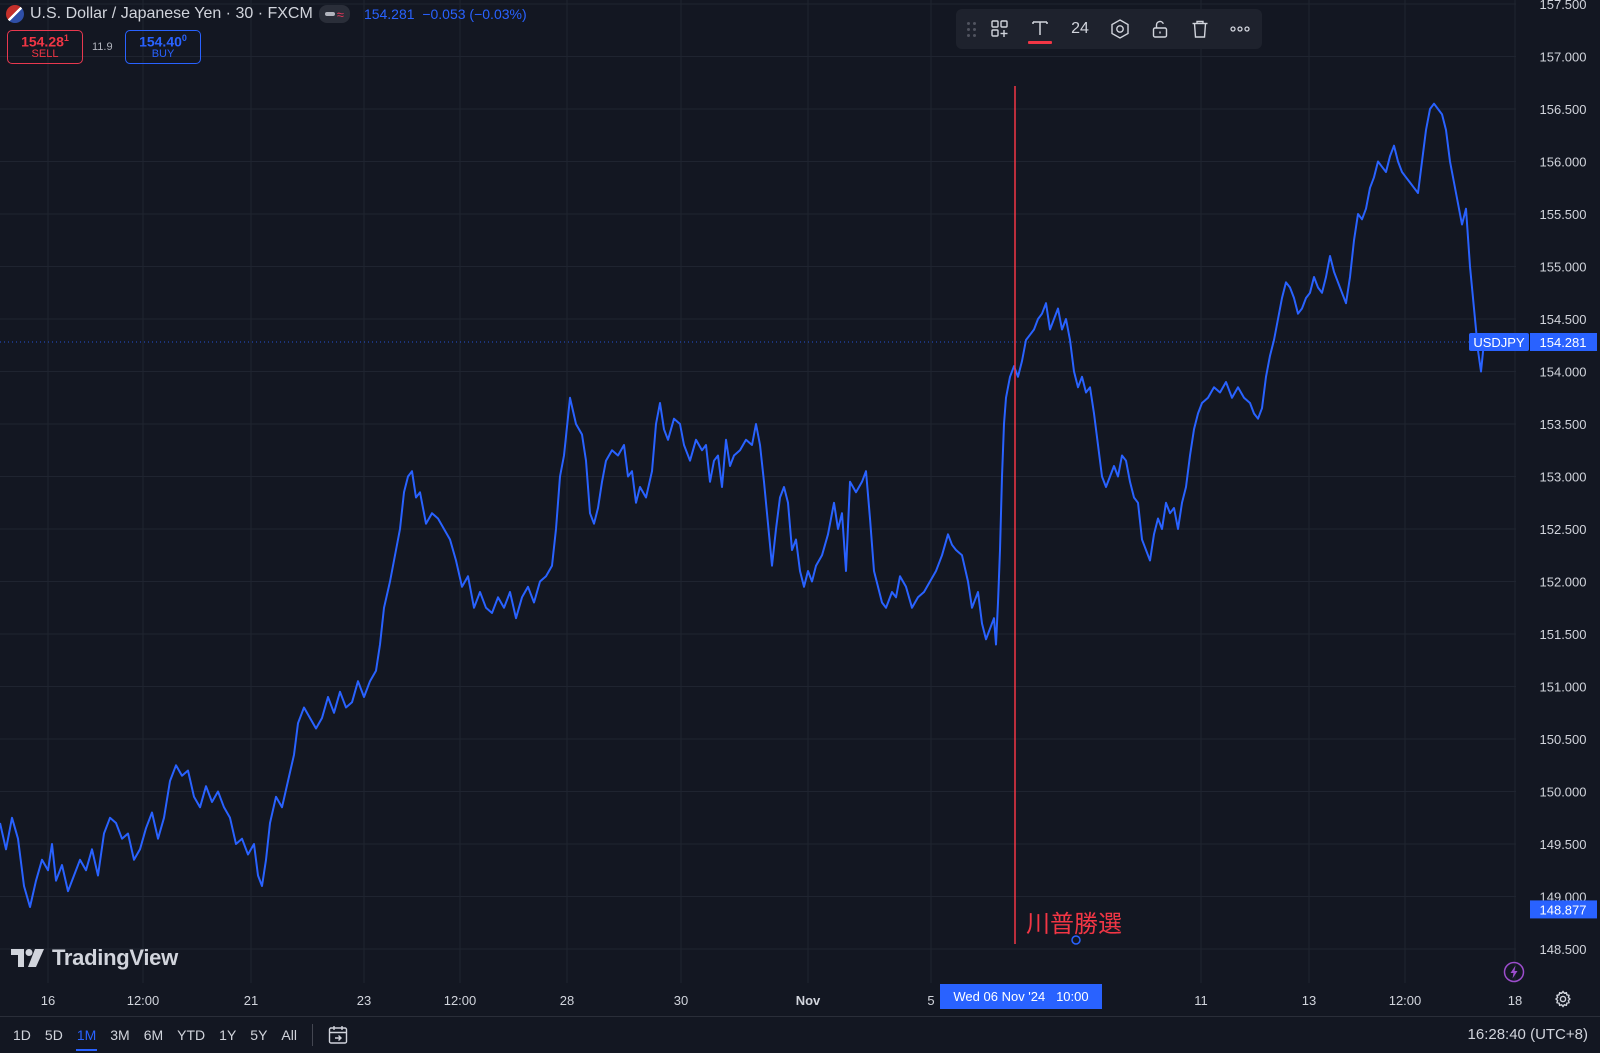  I want to click on current-price-text: 154.281, so click(1563, 342).